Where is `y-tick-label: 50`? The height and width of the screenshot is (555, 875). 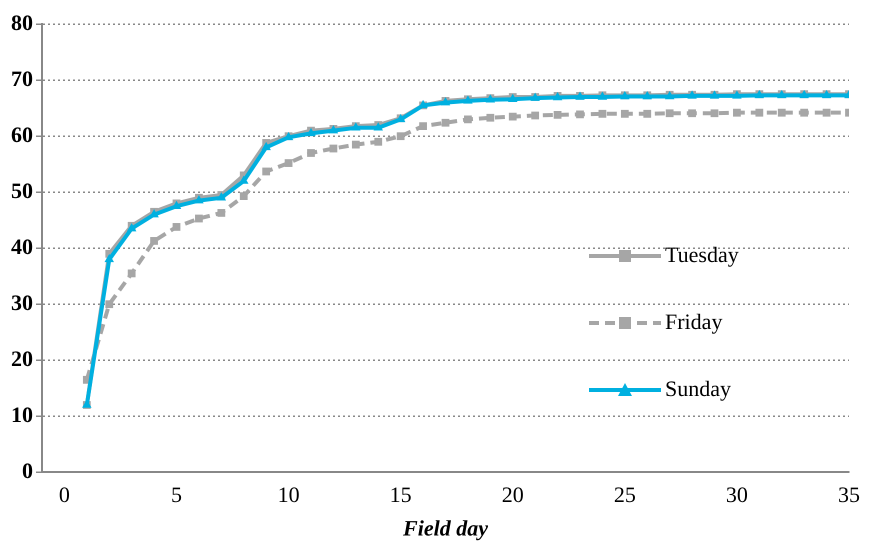 y-tick-label: 50 is located at coordinates (22, 190).